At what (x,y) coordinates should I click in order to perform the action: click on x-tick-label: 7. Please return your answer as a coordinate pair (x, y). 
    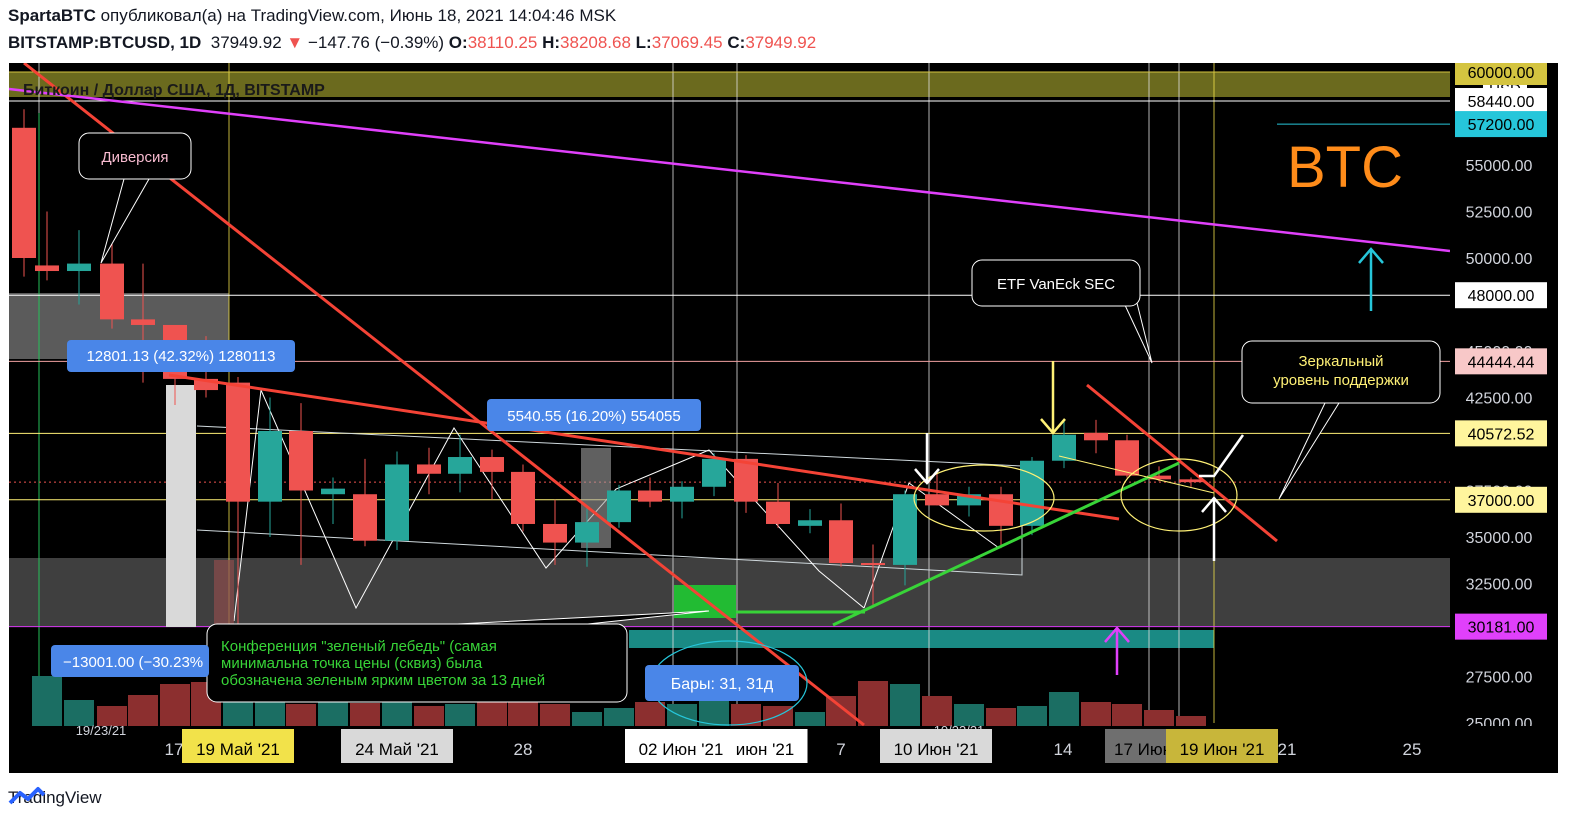
    Looking at the image, I should click on (840, 749).